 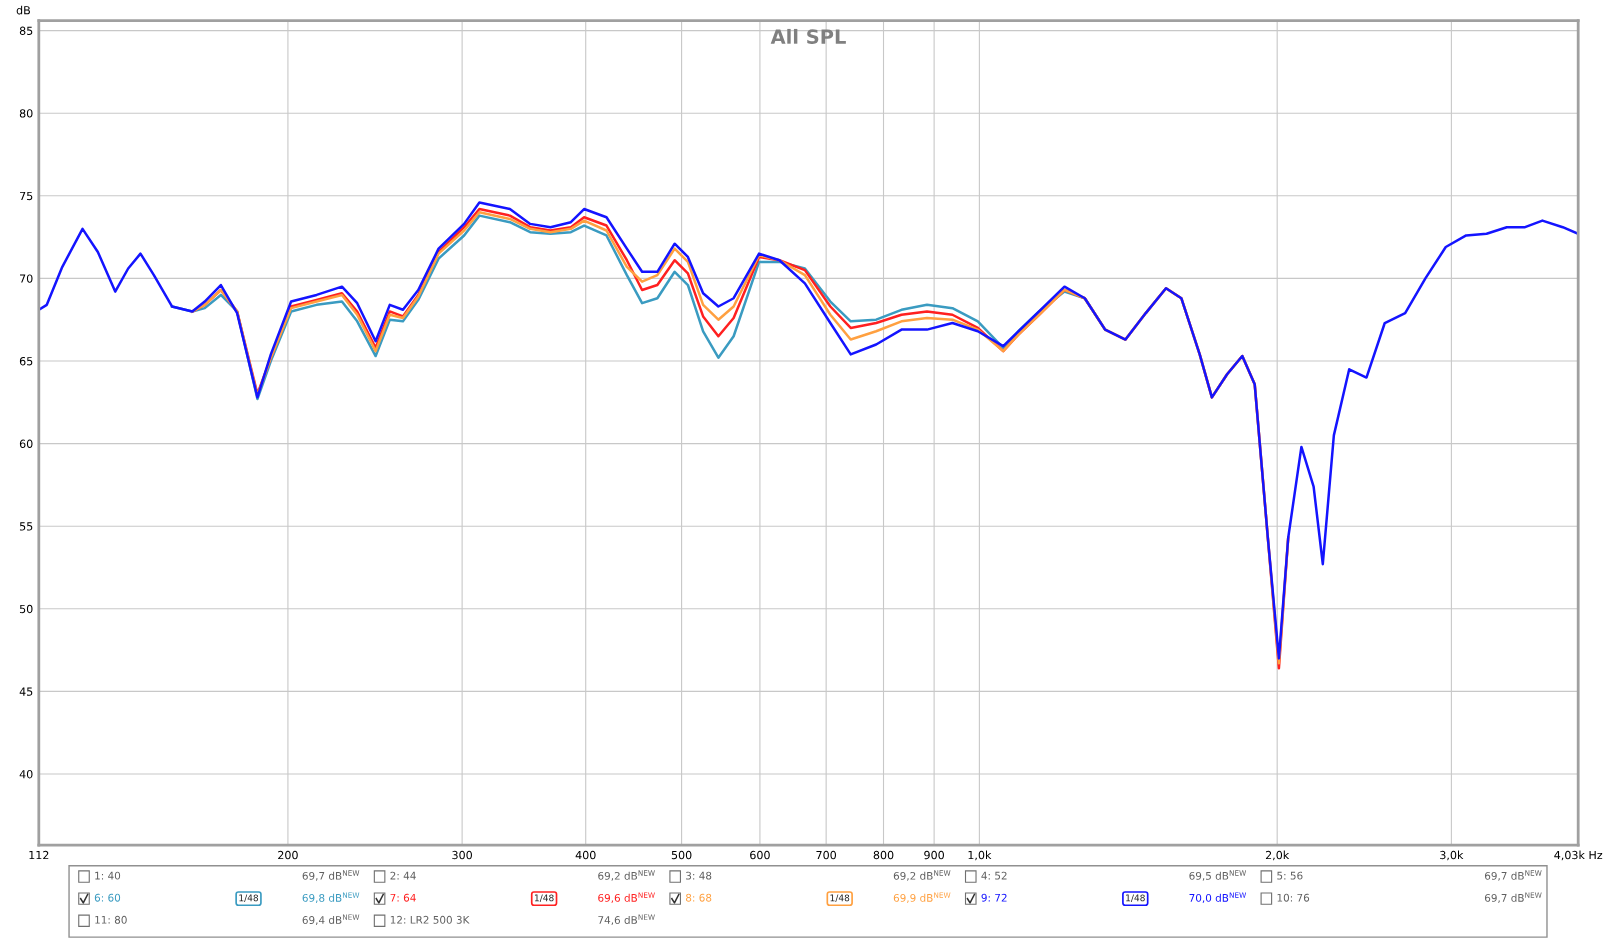 What do you see at coordinates (934, 855) in the screenshot?
I see `x-tick-label: 900` at bounding box center [934, 855].